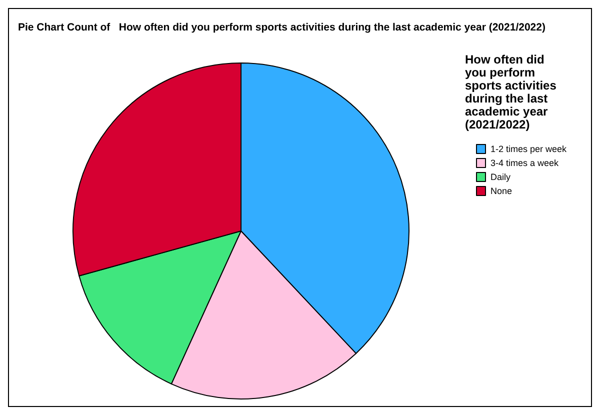 This screenshot has height=417, width=602. What do you see at coordinates (525, 163) in the screenshot?
I see `legend-label: 3-4 times a week` at bounding box center [525, 163].